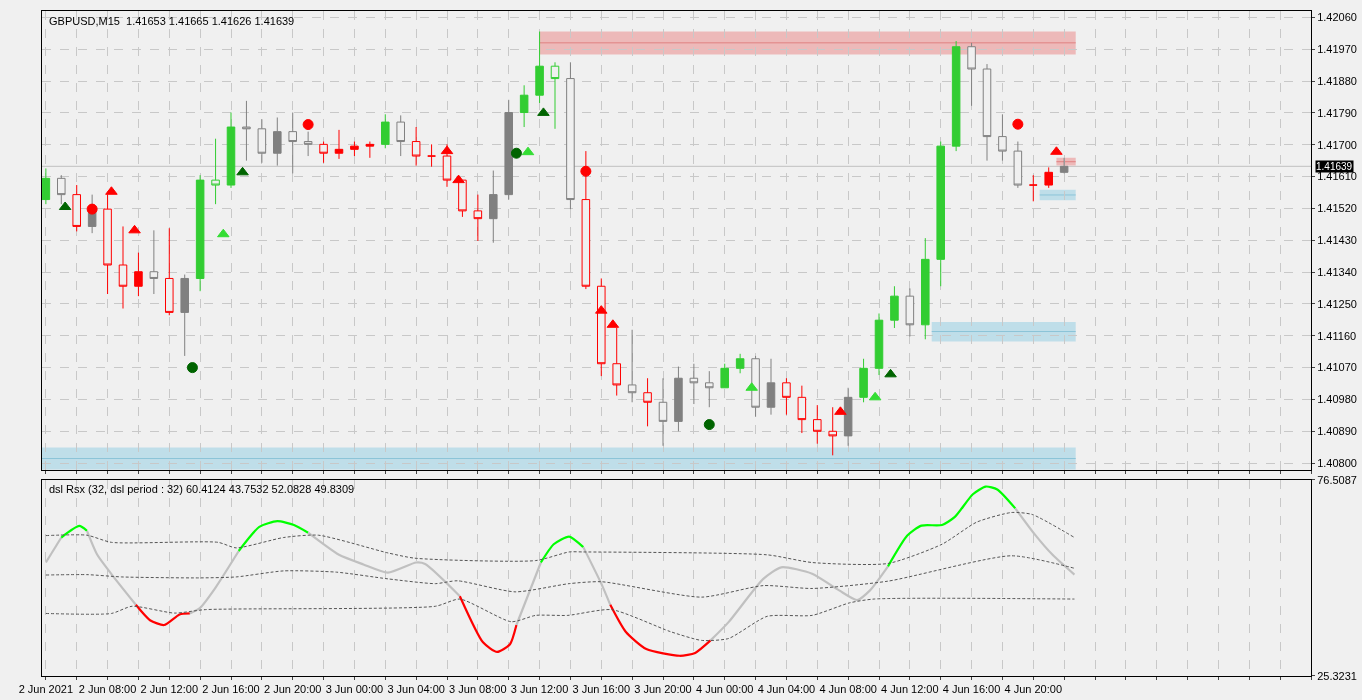 The image size is (1362, 700). What do you see at coordinates (1337, 271) in the screenshot?
I see `y-tick-label: 1.41340` at bounding box center [1337, 271].